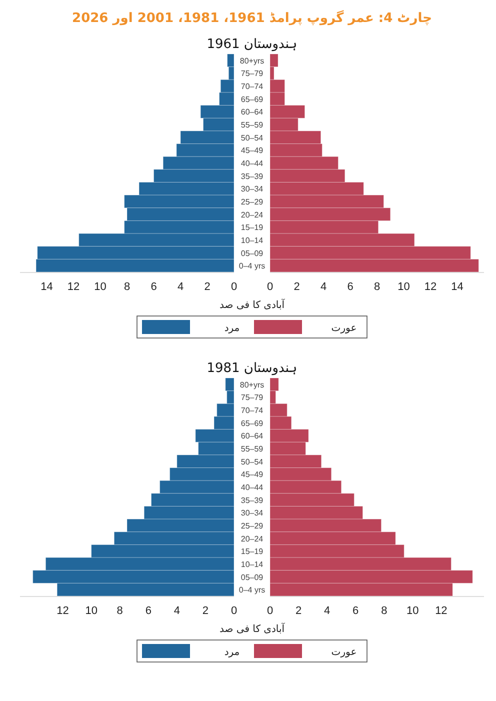  What do you see at coordinates (252, 18) in the screenshot?
I see `chart-title: چارٹ 4: عمر گروپ پرامڈ 1961، 1981، 2001 اور 2026` at bounding box center [252, 18].